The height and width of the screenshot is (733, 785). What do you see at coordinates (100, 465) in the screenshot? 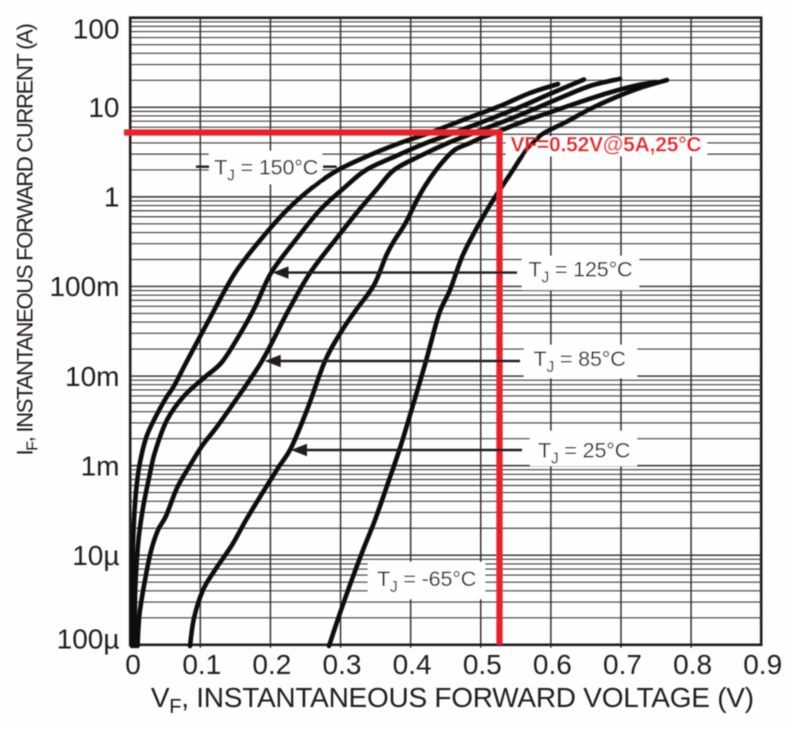
I see `svg-text: 1m` at bounding box center [100, 465].